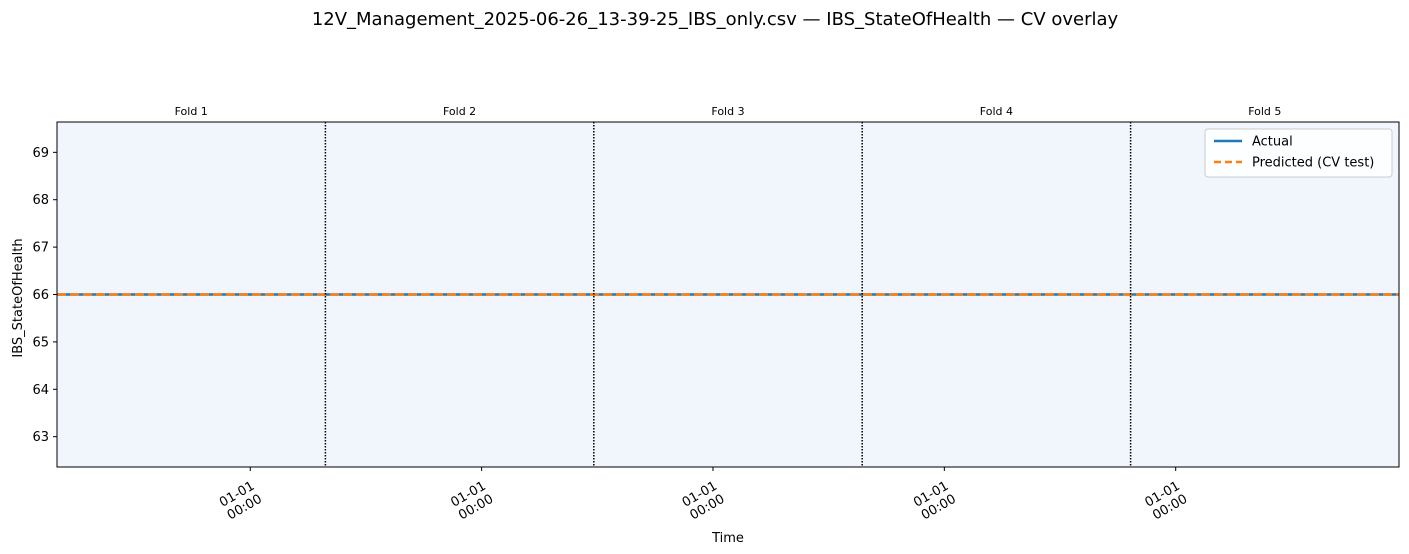 The height and width of the screenshot is (554, 1409). I want to click on fold-5-label: Fold 5, so click(1264, 111).